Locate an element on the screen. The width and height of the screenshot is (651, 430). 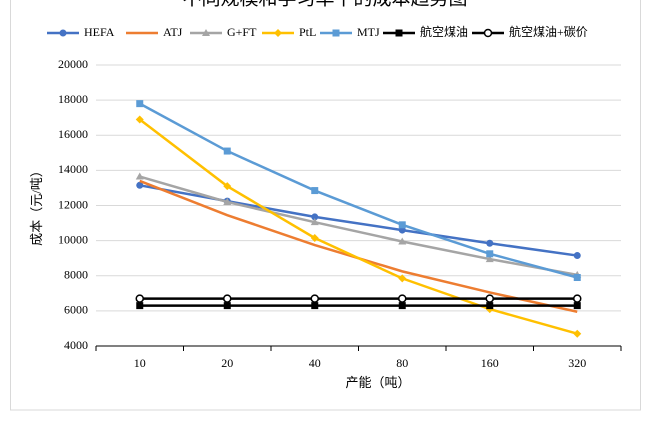
chart-title: 不同规模和学习率下的成本趋势图 is located at coordinates (324, 4).